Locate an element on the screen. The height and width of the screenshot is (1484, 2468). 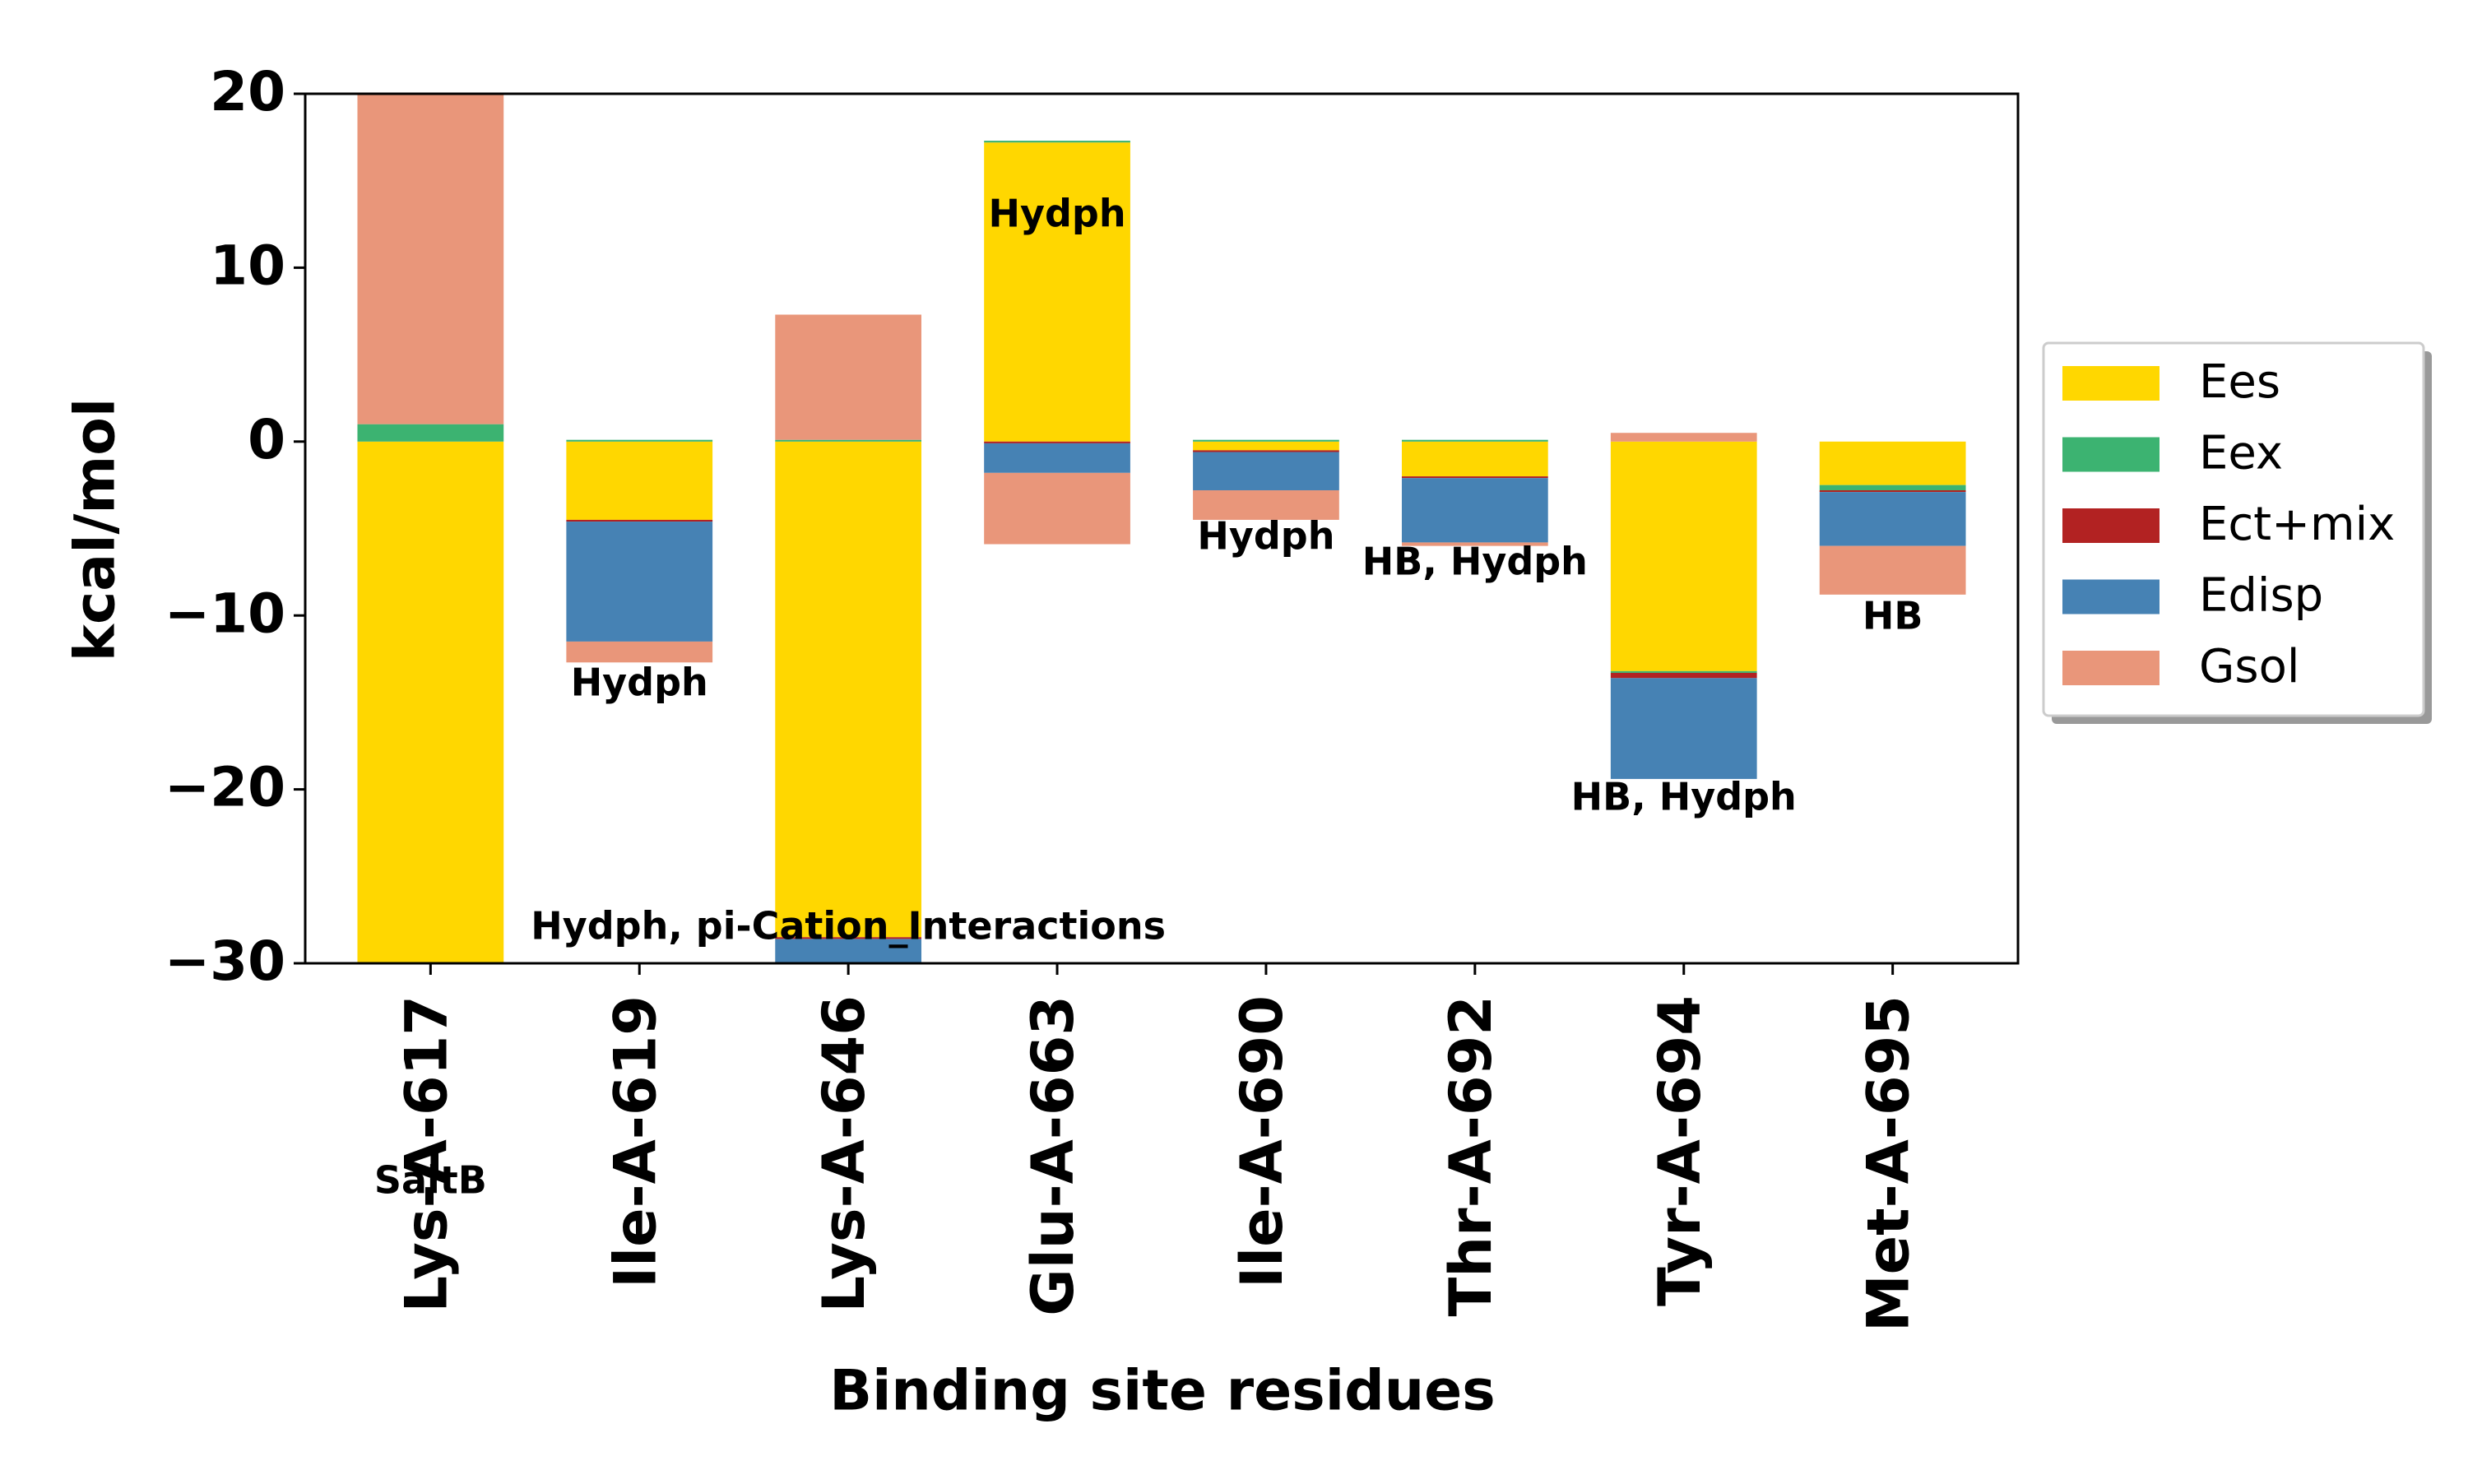
legend-label: Edisp is located at coordinates (2261, 596).